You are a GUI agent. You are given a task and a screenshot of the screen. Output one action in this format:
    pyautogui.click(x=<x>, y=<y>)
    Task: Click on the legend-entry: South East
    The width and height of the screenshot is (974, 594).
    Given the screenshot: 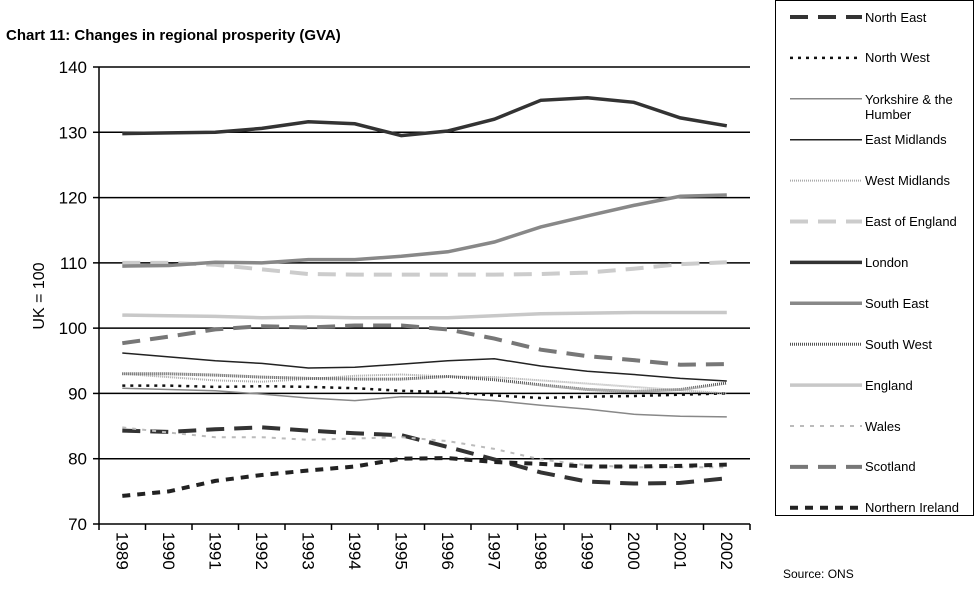 What is the action you would take?
    pyautogui.click(x=919, y=303)
    